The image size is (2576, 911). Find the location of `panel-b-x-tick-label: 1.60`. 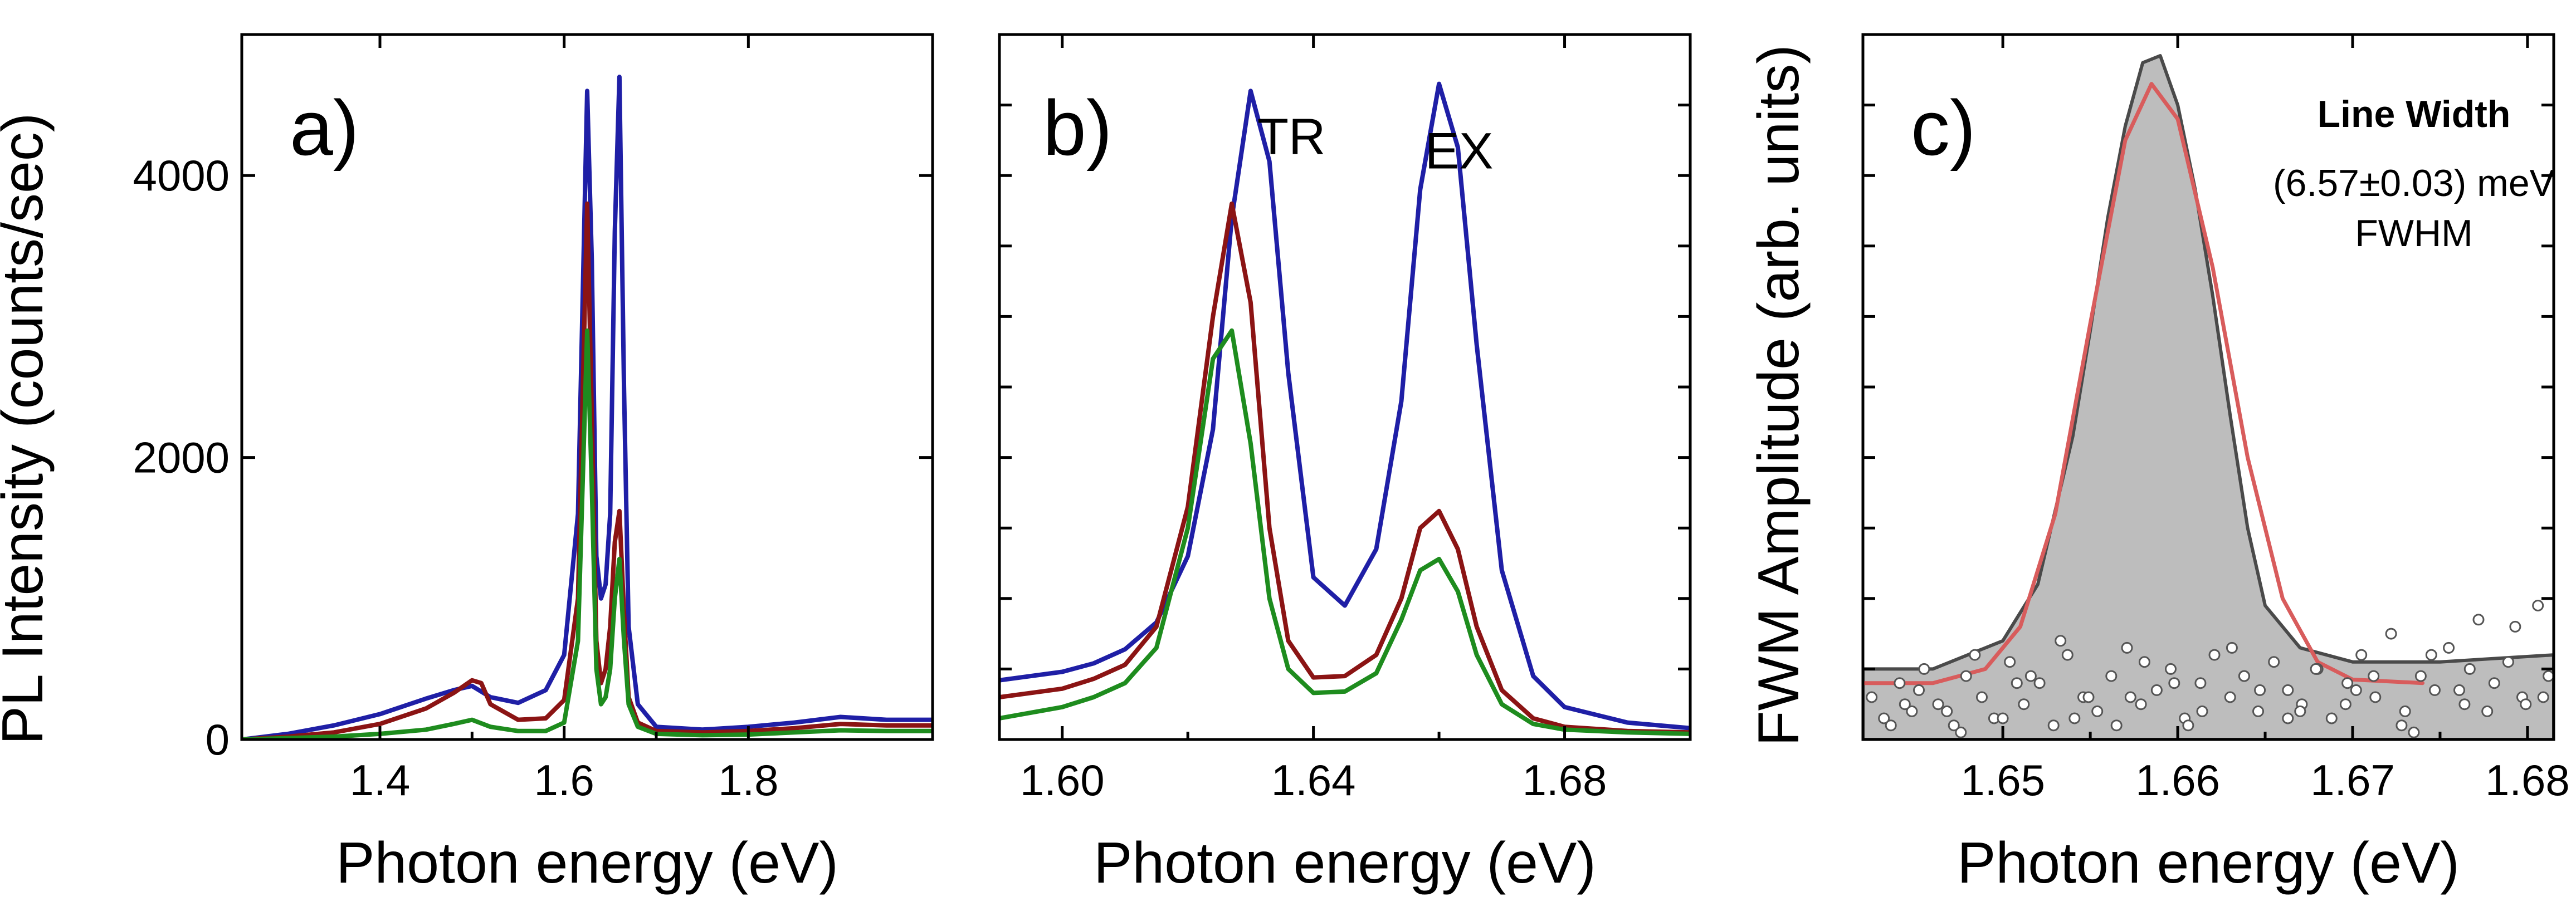

panel-b-x-tick-label: 1.60 is located at coordinates (1062, 781).